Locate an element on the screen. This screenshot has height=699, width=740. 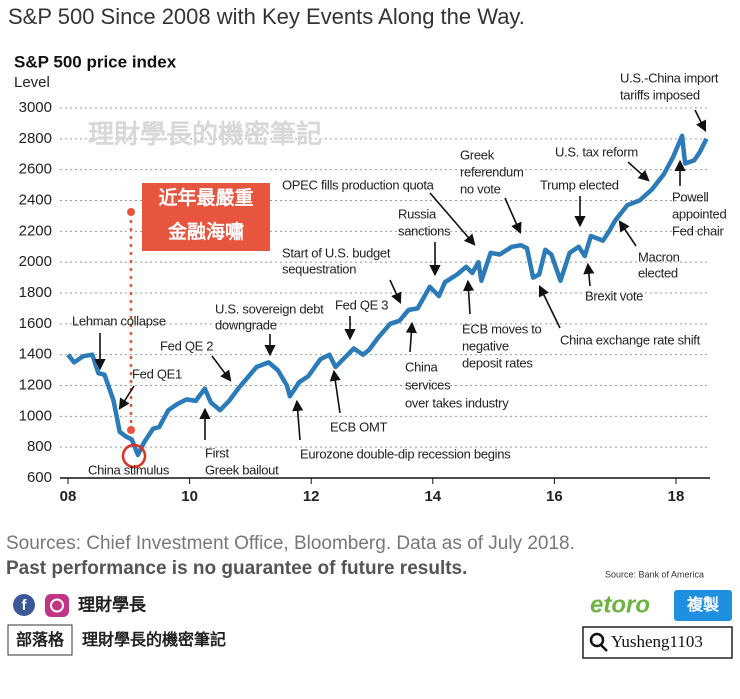
y-tick-label: 2600 is located at coordinates (35, 169).